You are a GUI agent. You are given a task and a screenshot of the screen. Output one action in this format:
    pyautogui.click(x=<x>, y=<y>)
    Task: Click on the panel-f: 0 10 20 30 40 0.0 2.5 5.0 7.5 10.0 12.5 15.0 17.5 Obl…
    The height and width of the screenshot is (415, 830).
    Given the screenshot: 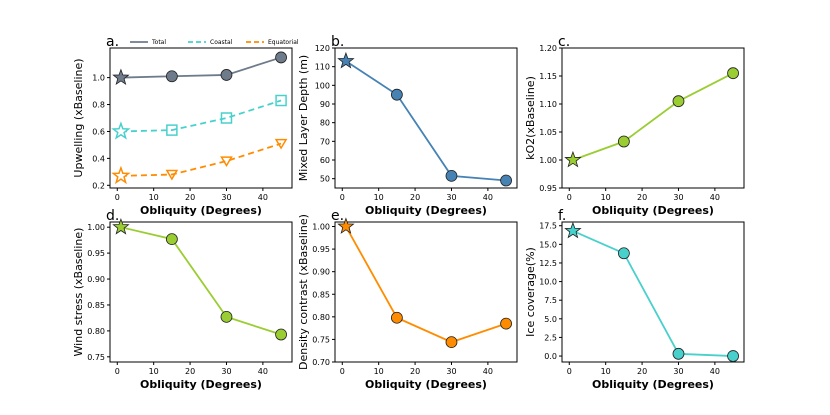 What is the action you would take?
    pyautogui.click(x=634, y=299)
    